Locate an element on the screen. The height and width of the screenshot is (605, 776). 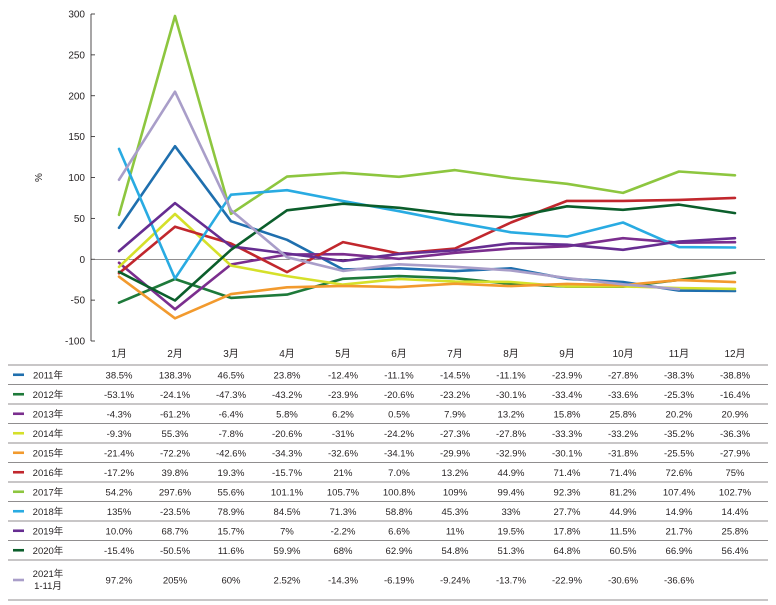
table-cell: 19.3% is located at coordinates (231, 473).